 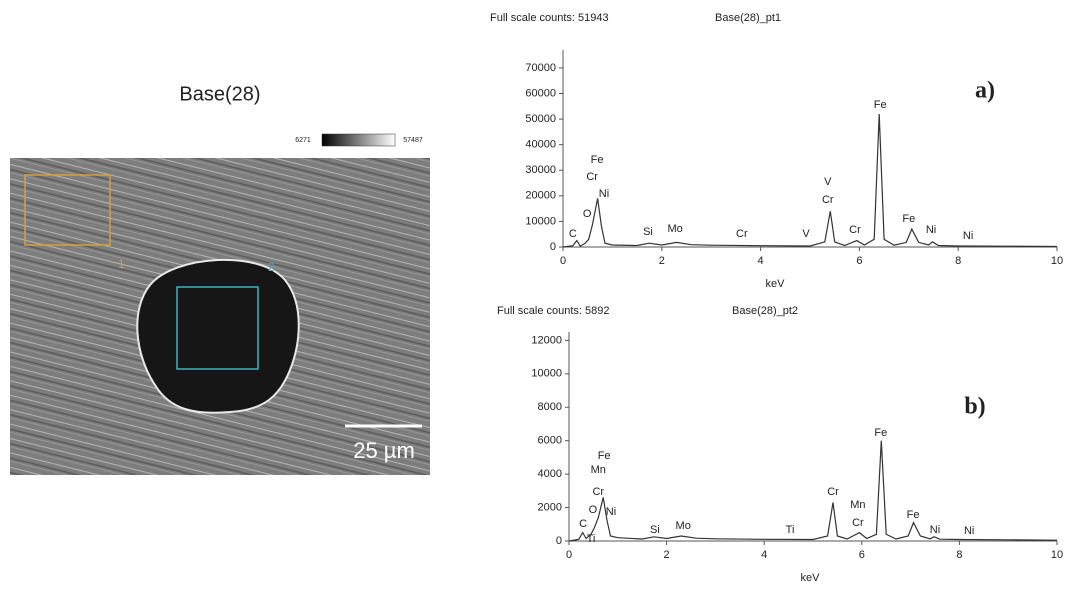 What do you see at coordinates (550, 407) in the screenshot?
I see `y-tick-label: 8000` at bounding box center [550, 407].